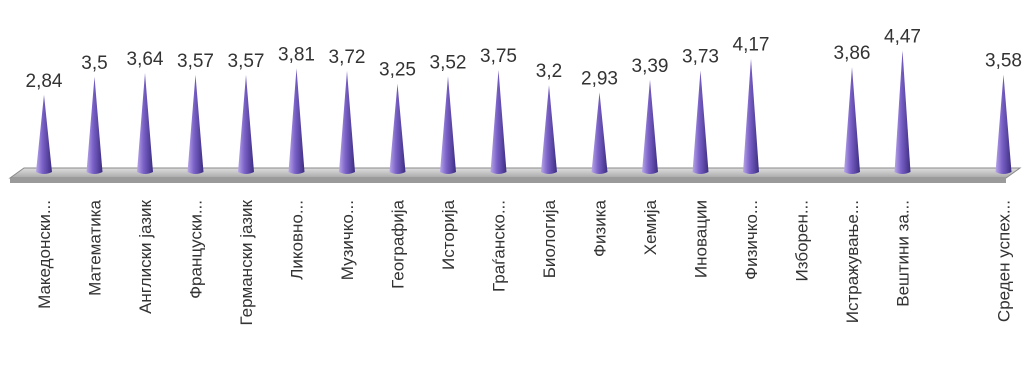 The image size is (1029, 385). I want to click on category-label: Математика, so click(95, 247).